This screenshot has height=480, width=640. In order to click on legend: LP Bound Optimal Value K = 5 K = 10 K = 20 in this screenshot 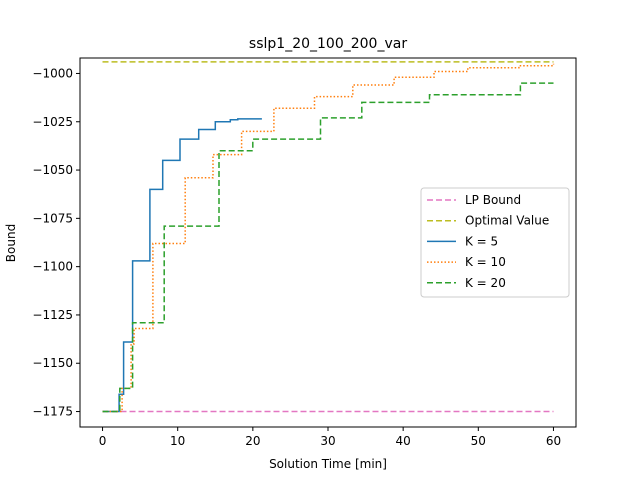, I will do `click(495, 242)`.